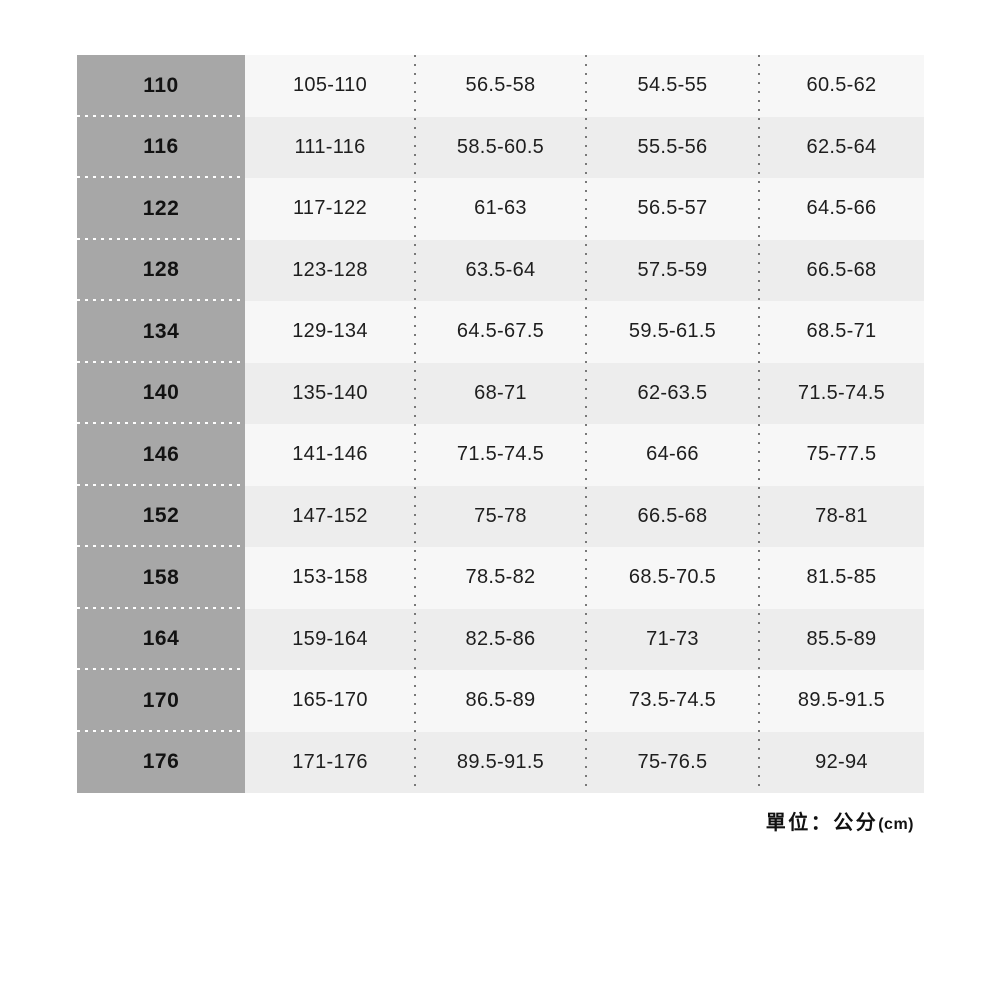 This screenshot has width=1000, height=1000. What do you see at coordinates (500, 209) in the screenshot?
I see `value-cell: 61-63` at bounding box center [500, 209].